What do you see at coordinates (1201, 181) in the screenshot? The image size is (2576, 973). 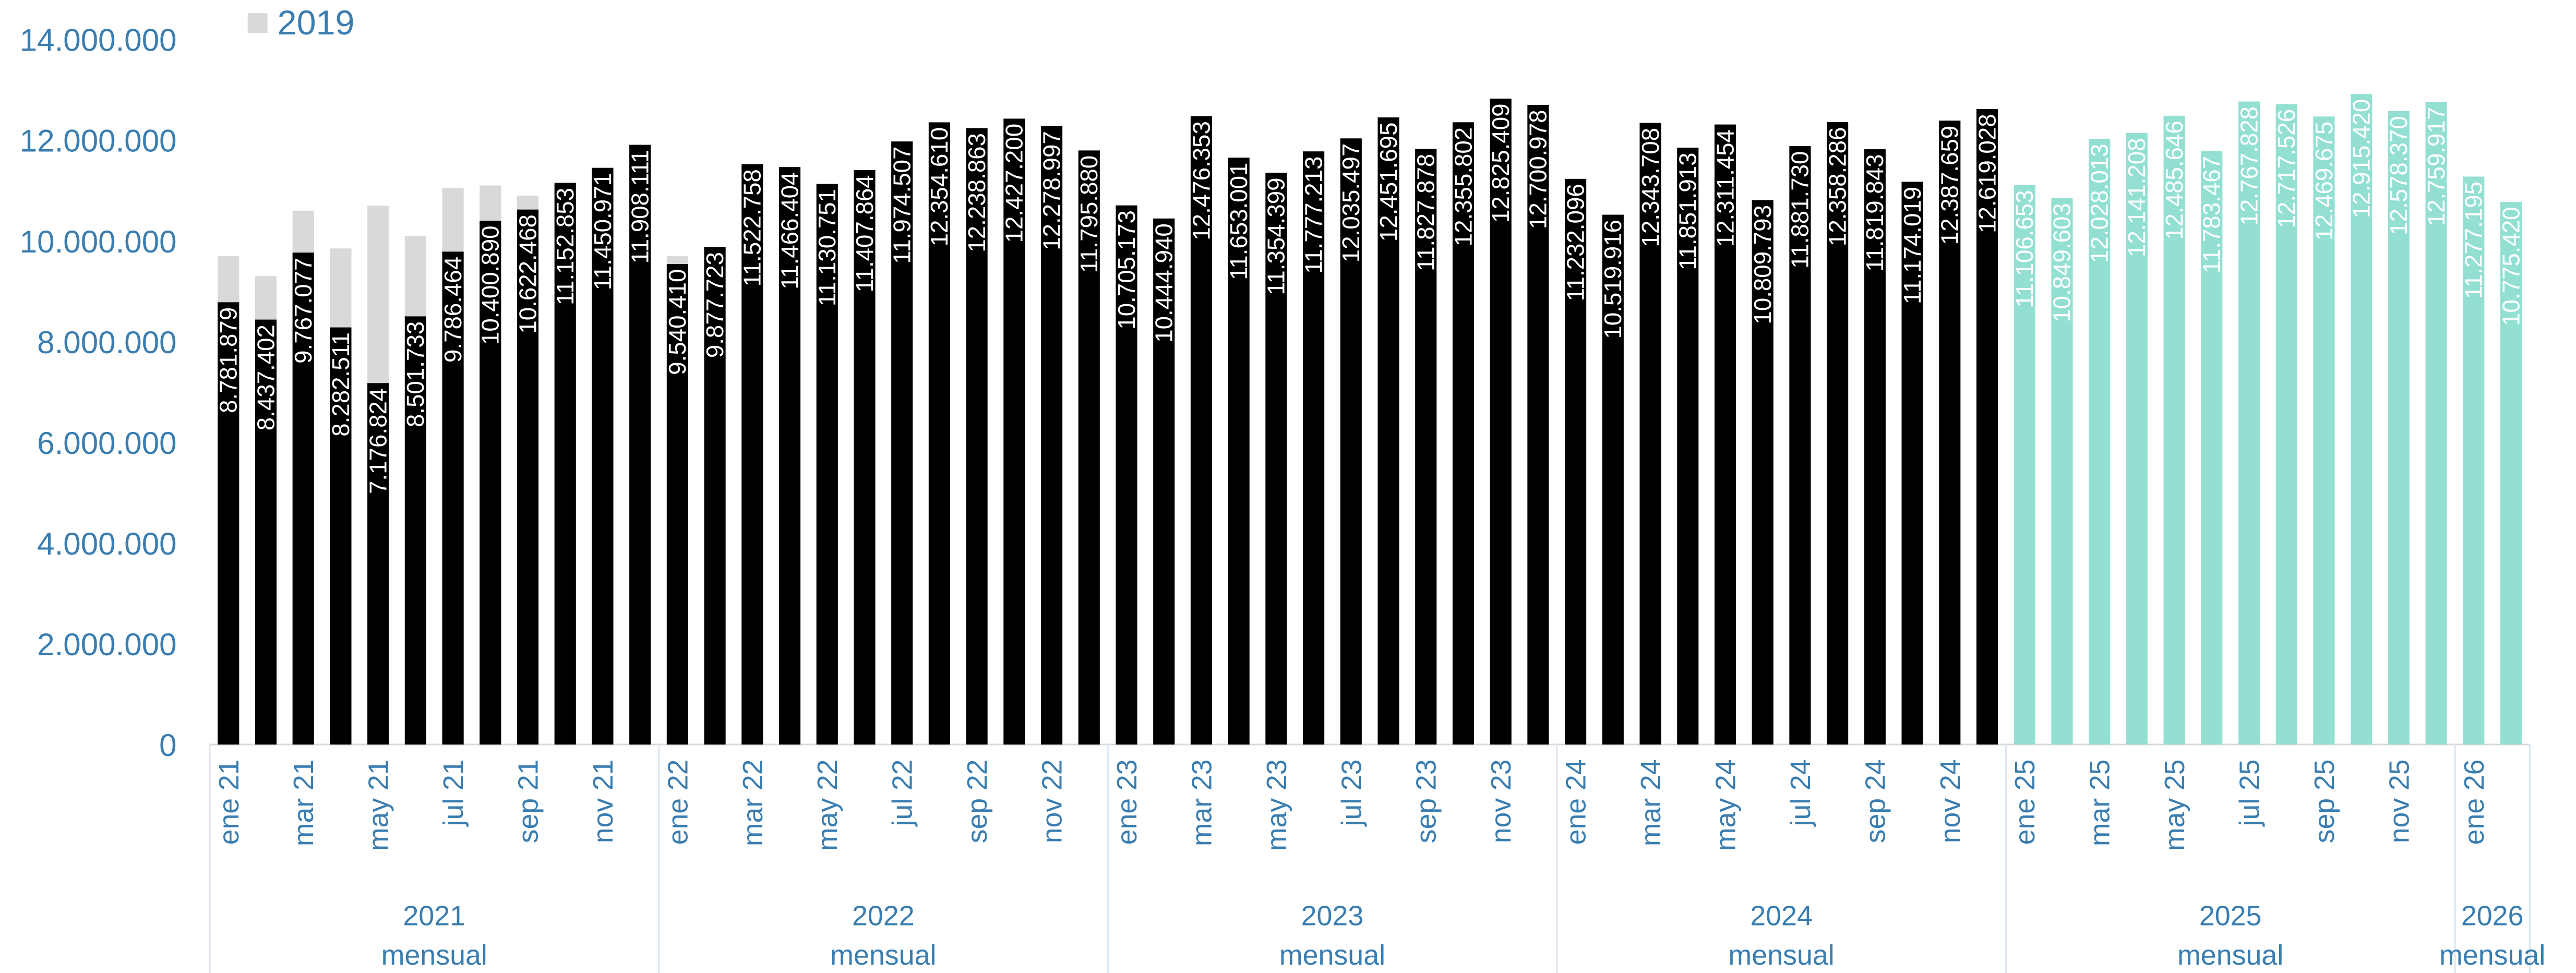 I see `data-label: 12.476.353` at bounding box center [1201, 181].